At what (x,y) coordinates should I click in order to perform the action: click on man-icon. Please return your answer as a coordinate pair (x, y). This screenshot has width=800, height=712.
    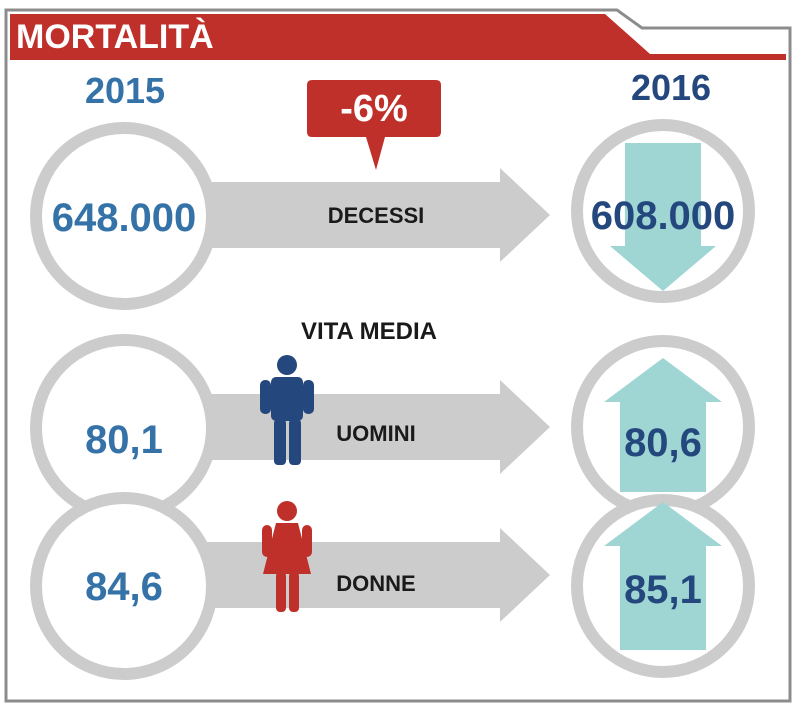
    Looking at the image, I should click on (287, 410).